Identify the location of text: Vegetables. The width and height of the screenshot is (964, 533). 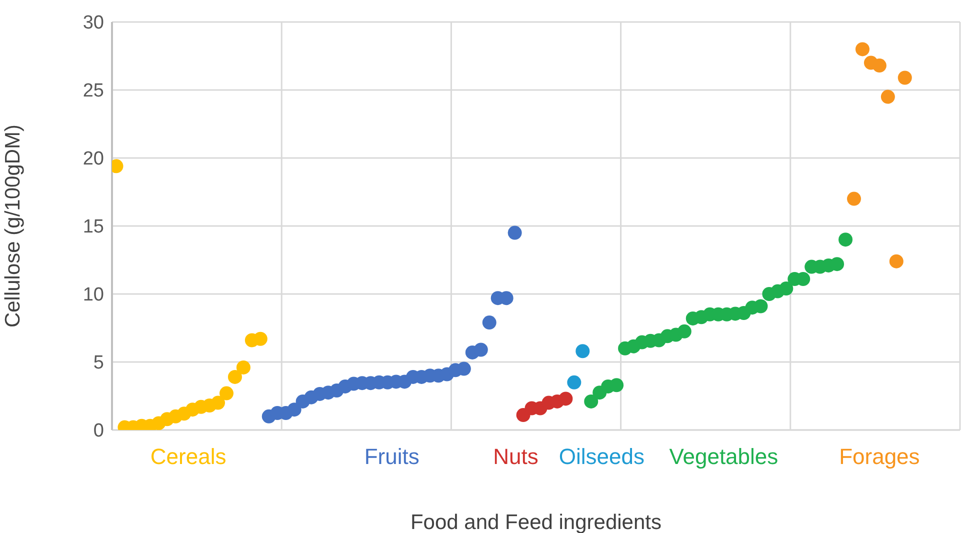
(724, 457).